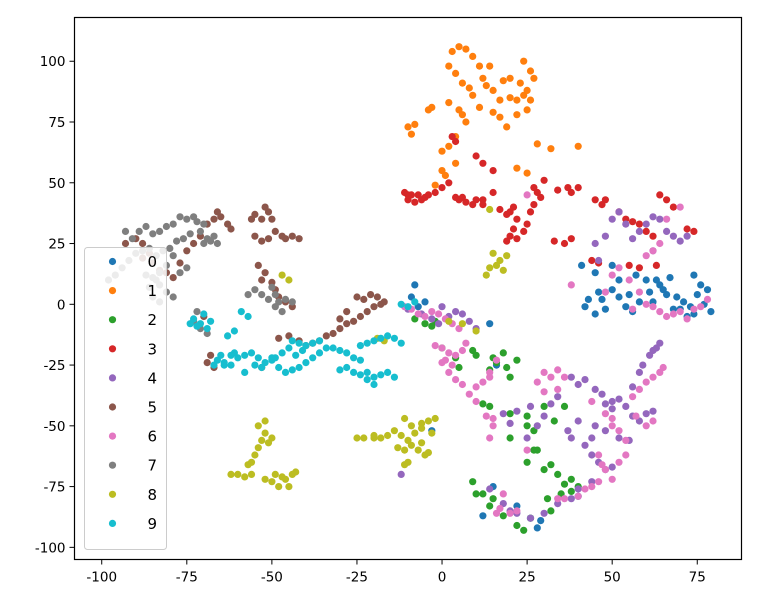  Describe the element at coordinates (697, 578) in the screenshot. I see `x-tick-label: 75` at that location.